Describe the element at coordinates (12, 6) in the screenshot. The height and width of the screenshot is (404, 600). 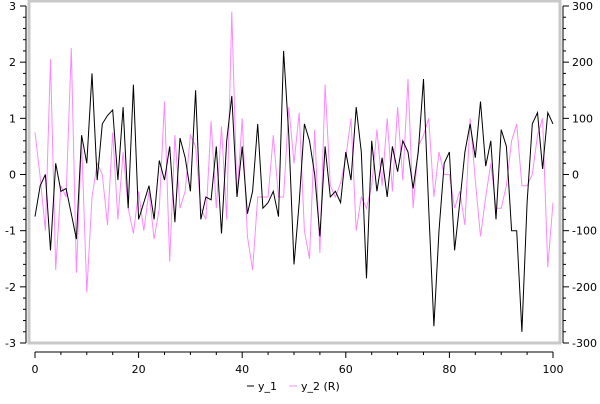
I see `y-left-tick-label: 3` at that location.